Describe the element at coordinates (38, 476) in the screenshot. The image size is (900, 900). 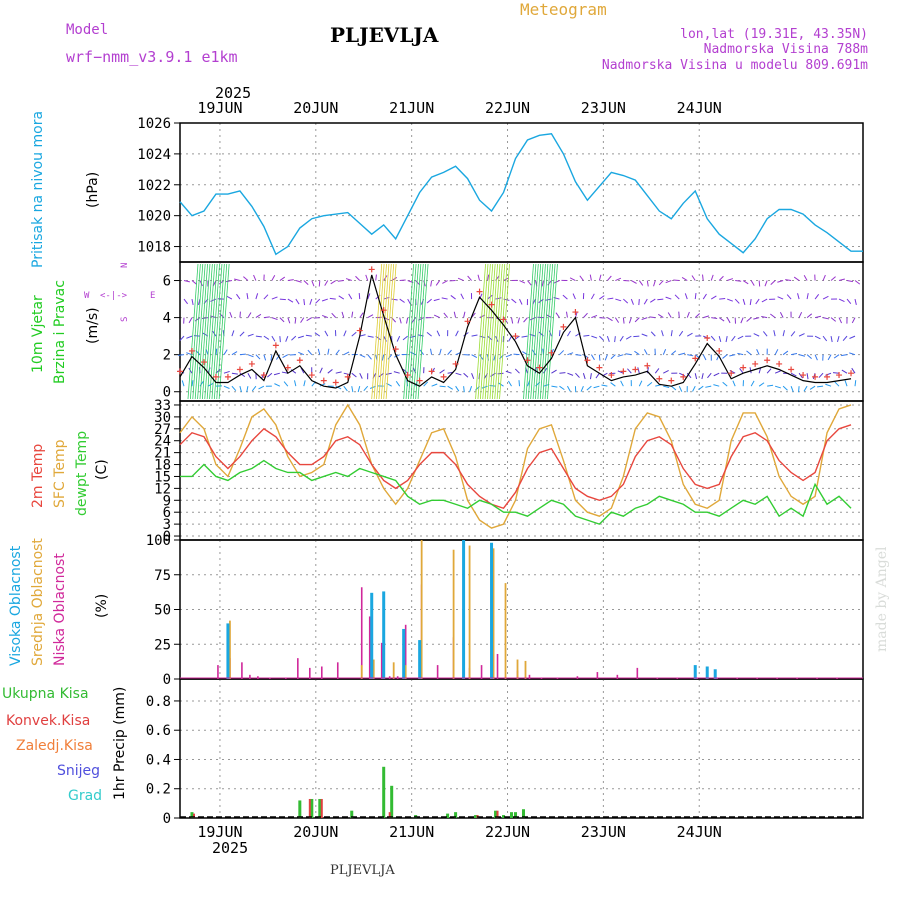
I see `temp-label-2m: 2m Temp` at that location.